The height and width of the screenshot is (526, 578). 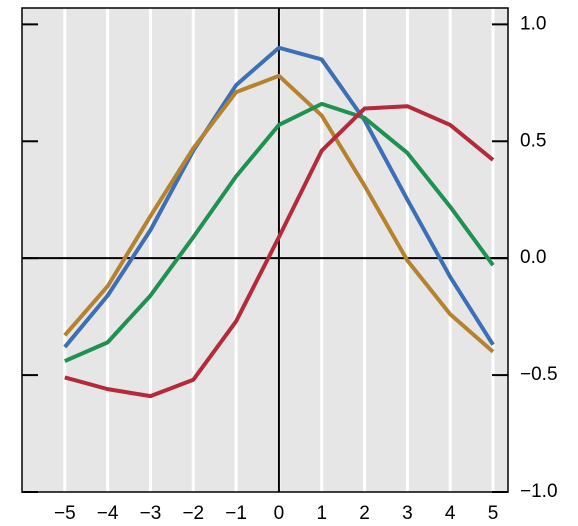 What do you see at coordinates (533, 140) in the screenshot?
I see `y-tick-label: 0.5` at bounding box center [533, 140].